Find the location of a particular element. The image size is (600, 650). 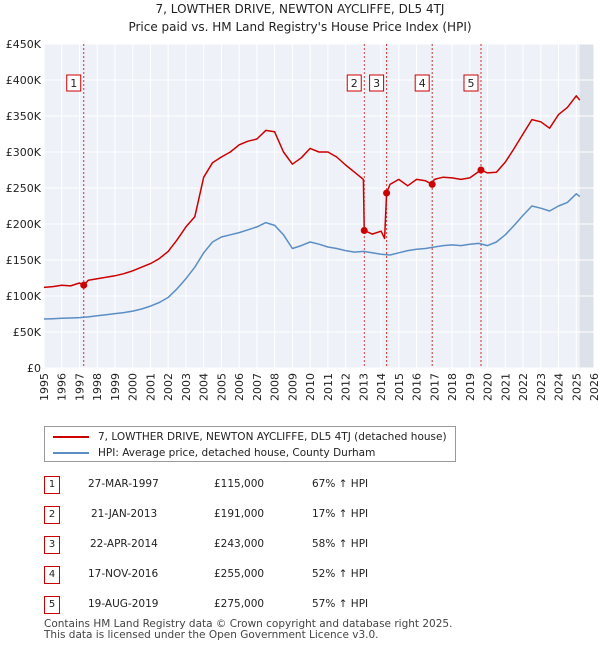

y-tick-label: £350K is located at coordinates (24, 116).